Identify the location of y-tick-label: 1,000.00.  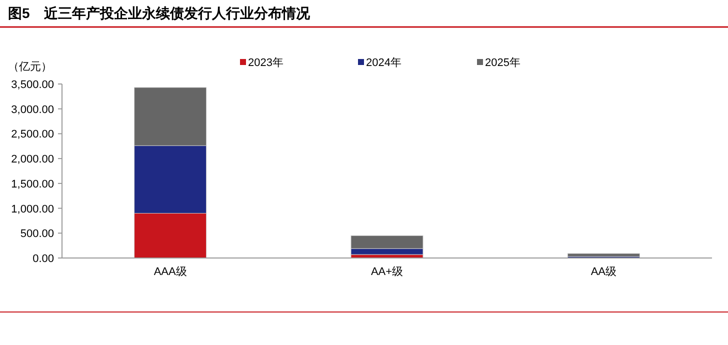
(32, 209).